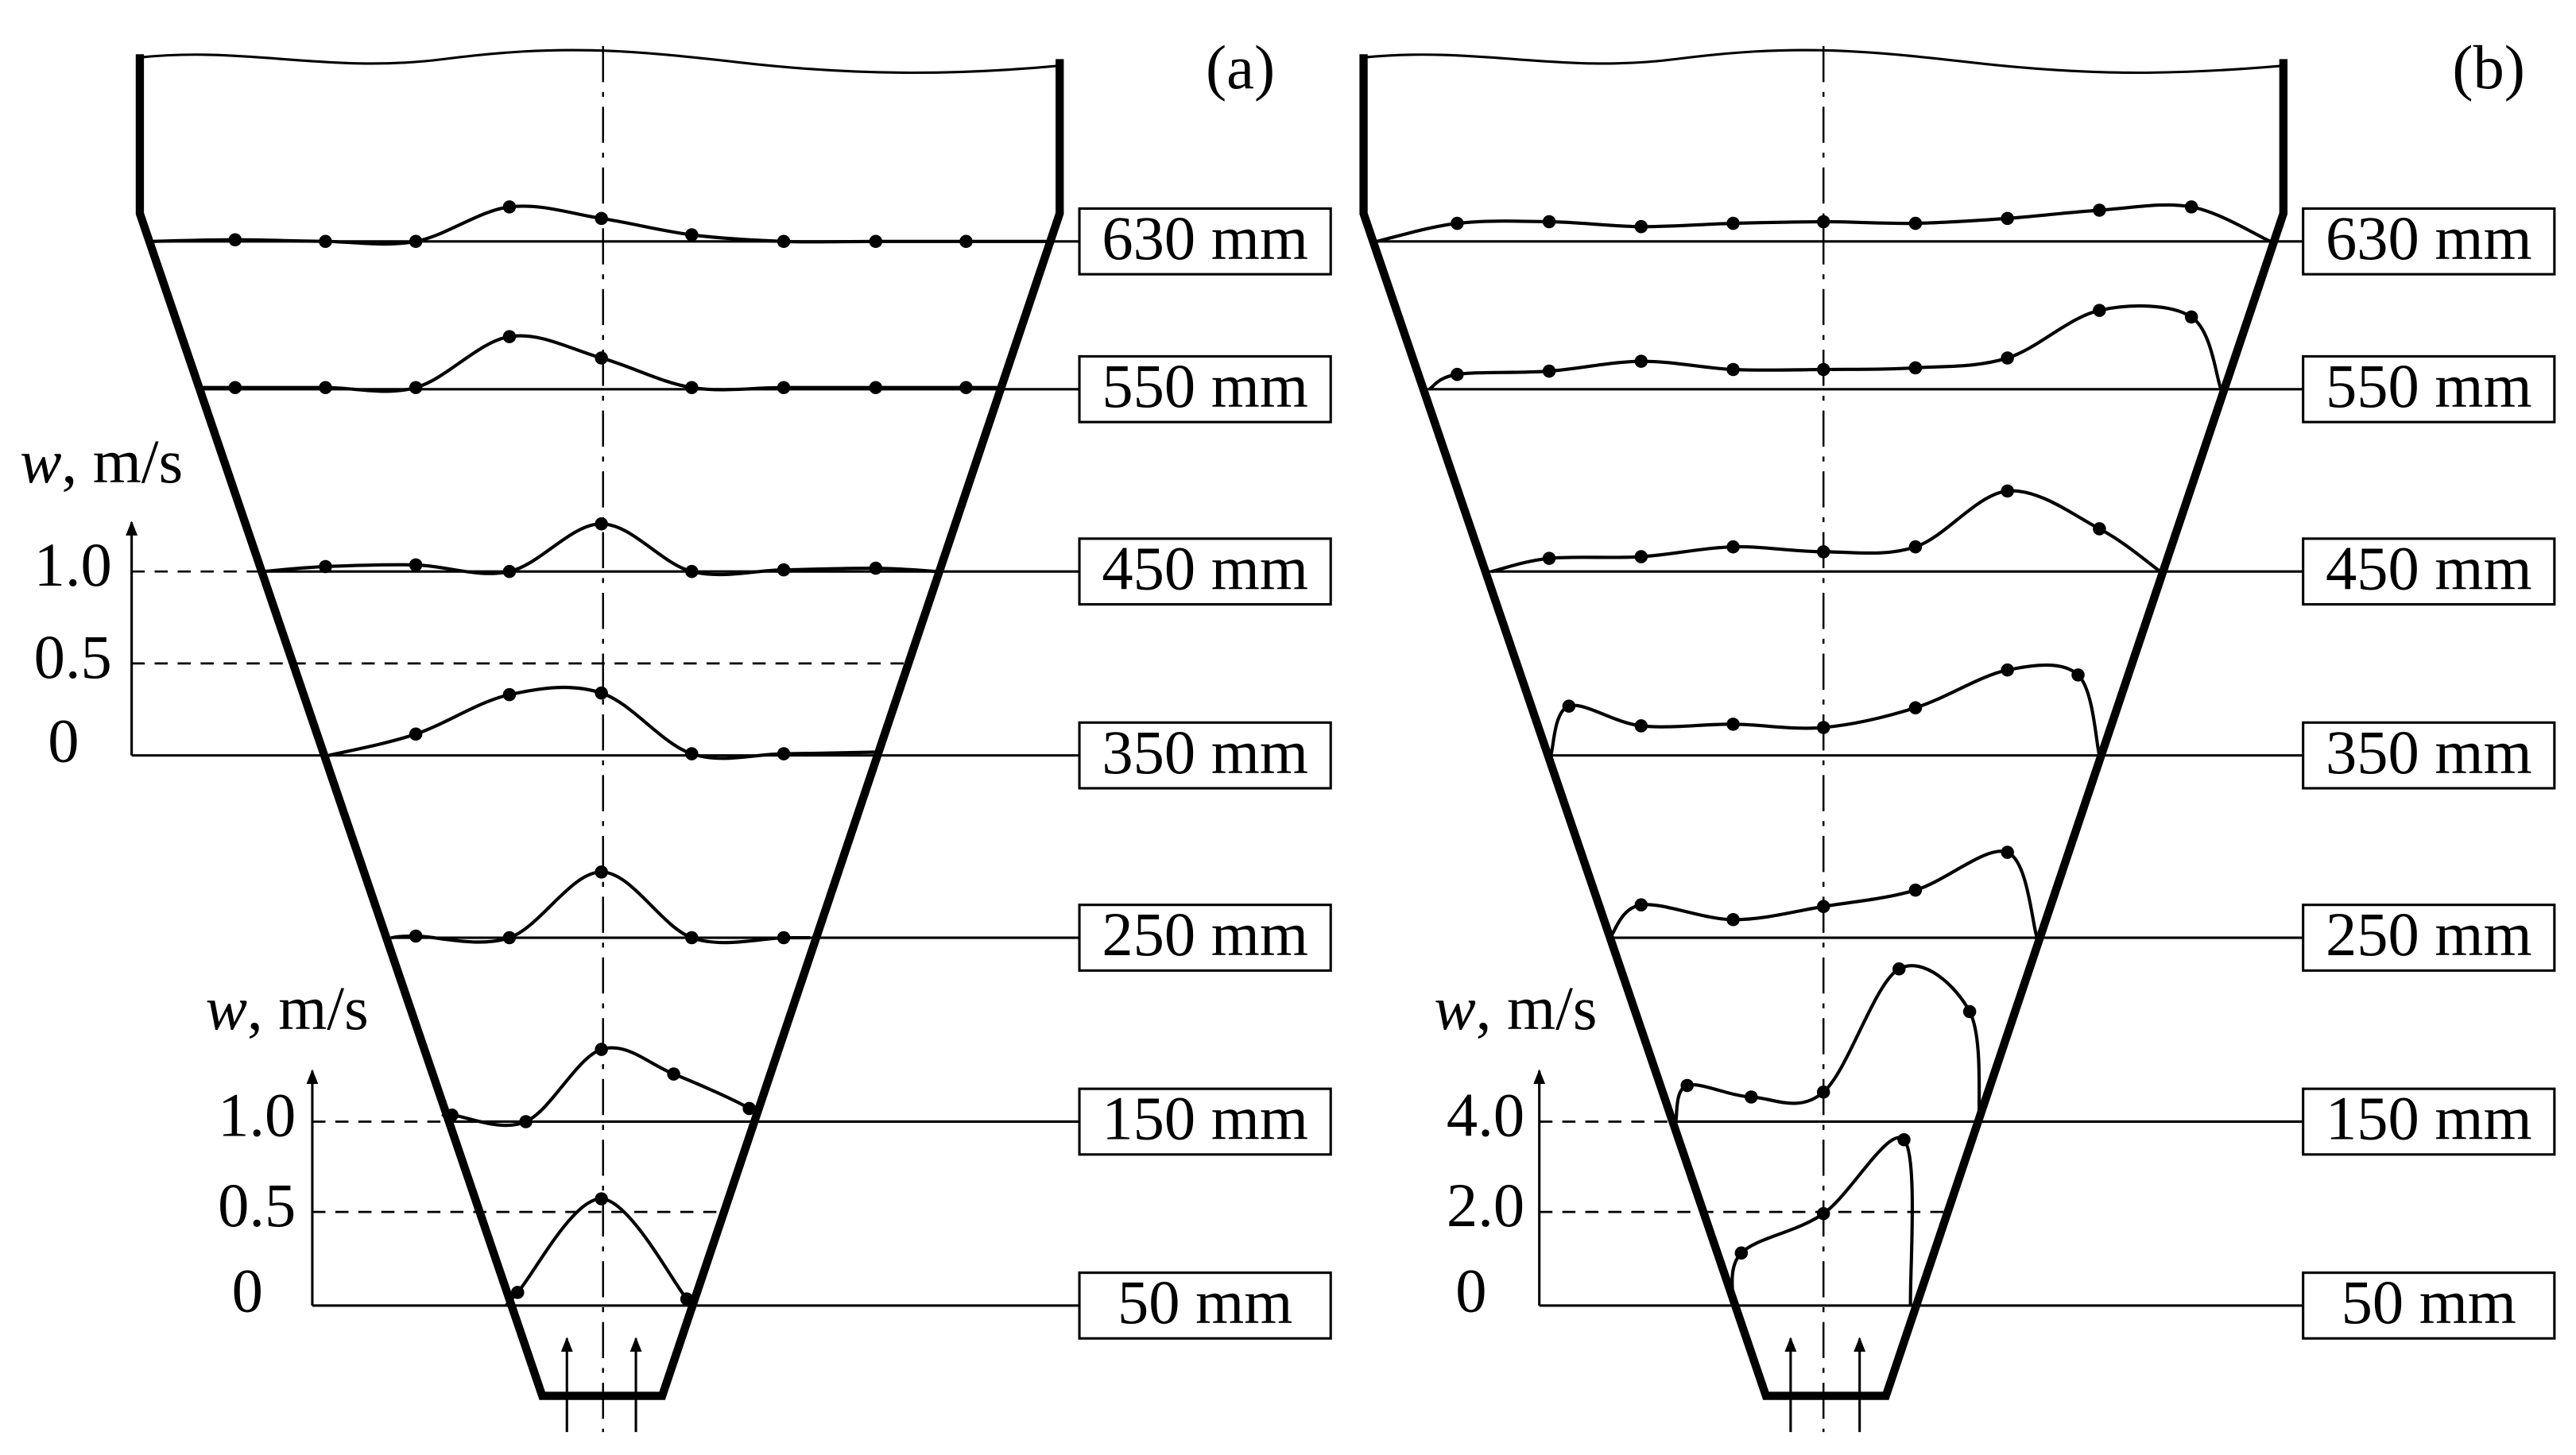 This screenshot has width=2576, height=1455. Describe the element at coordinates (1485, 1114) in the screenshot. I see `tick-label: 4.0` at that location.